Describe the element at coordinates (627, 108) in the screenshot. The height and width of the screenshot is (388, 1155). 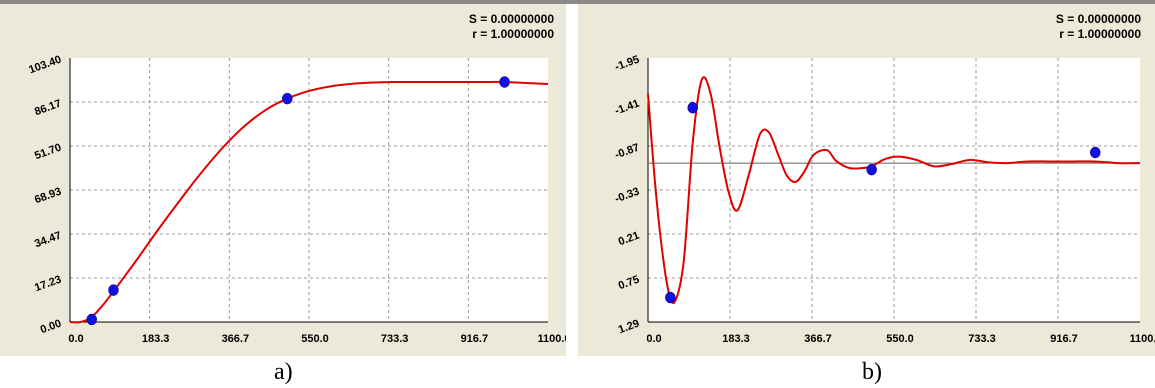
I see `chart-b-y-tick-label: -1.41` at that location.